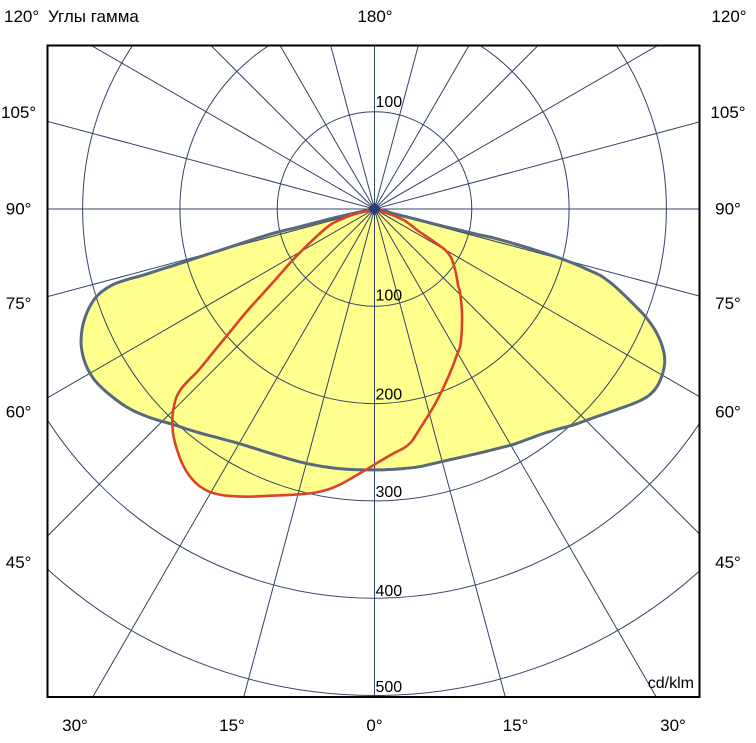  I want to click on svg-text: 300, so click(389, 492).